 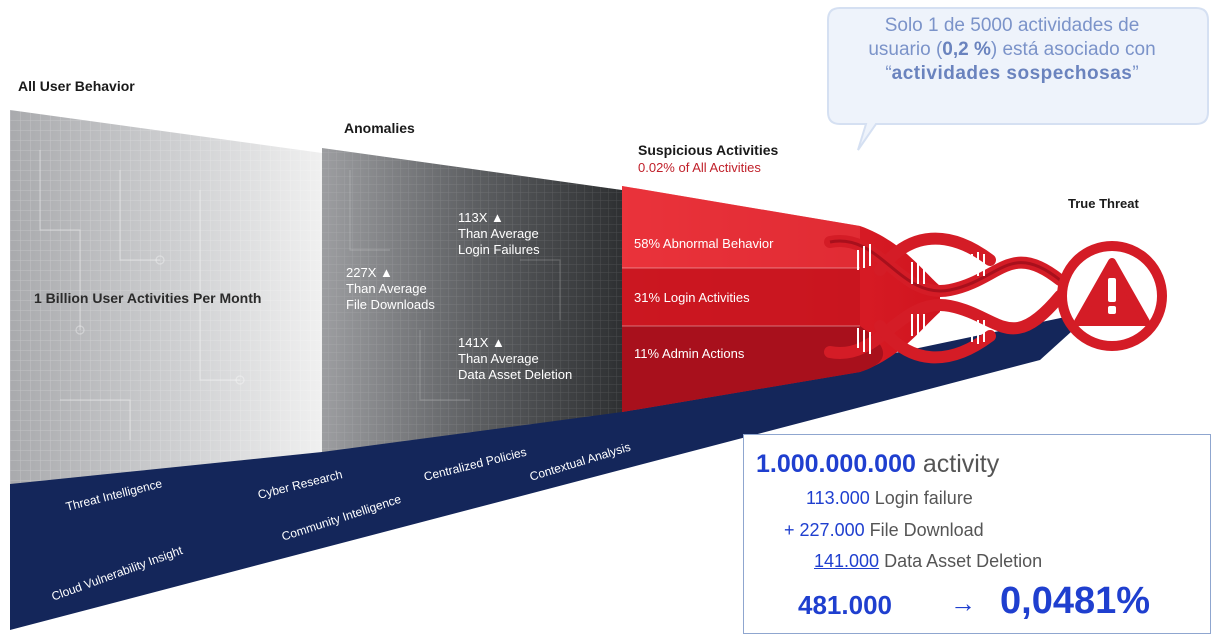 What do you see at coordinates (1135, 73) in the screenshot?
I see `callout-quote-close: ”` at bounding box center [1135, 73].